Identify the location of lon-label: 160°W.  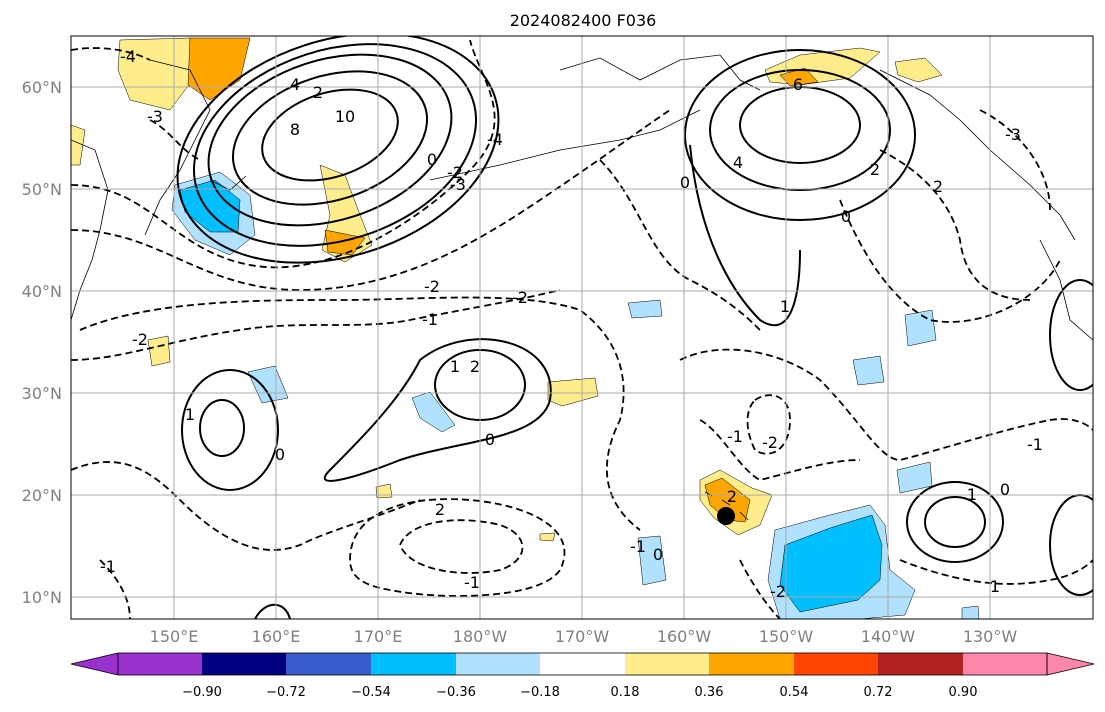
(684, 636).